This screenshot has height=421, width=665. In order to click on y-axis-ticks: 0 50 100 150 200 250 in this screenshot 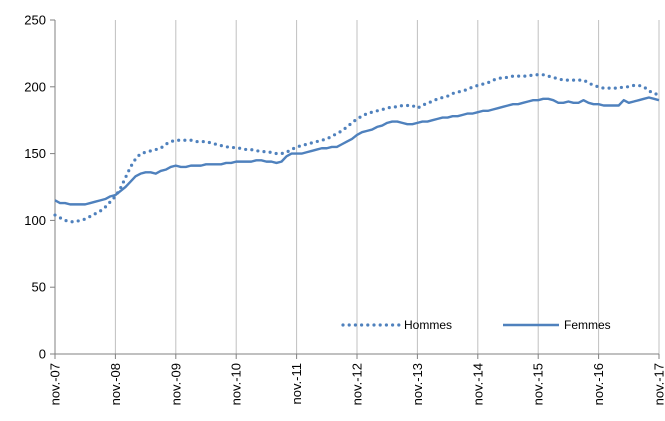, I will do `click(39, 187)`.